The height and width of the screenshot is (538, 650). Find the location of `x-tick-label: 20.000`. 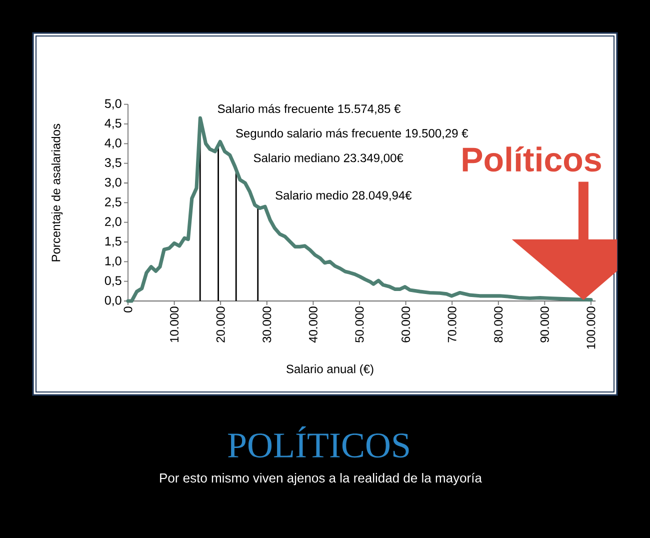

x-tick-label: 20.000 is located at coordinates (220, 324).